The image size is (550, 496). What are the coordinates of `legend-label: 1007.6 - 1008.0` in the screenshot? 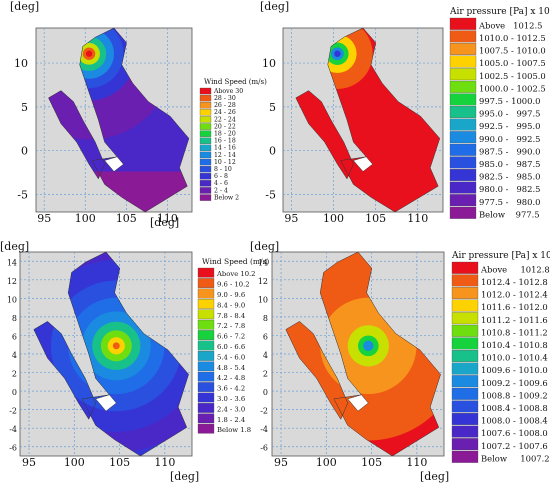 It's located at (514, 433).